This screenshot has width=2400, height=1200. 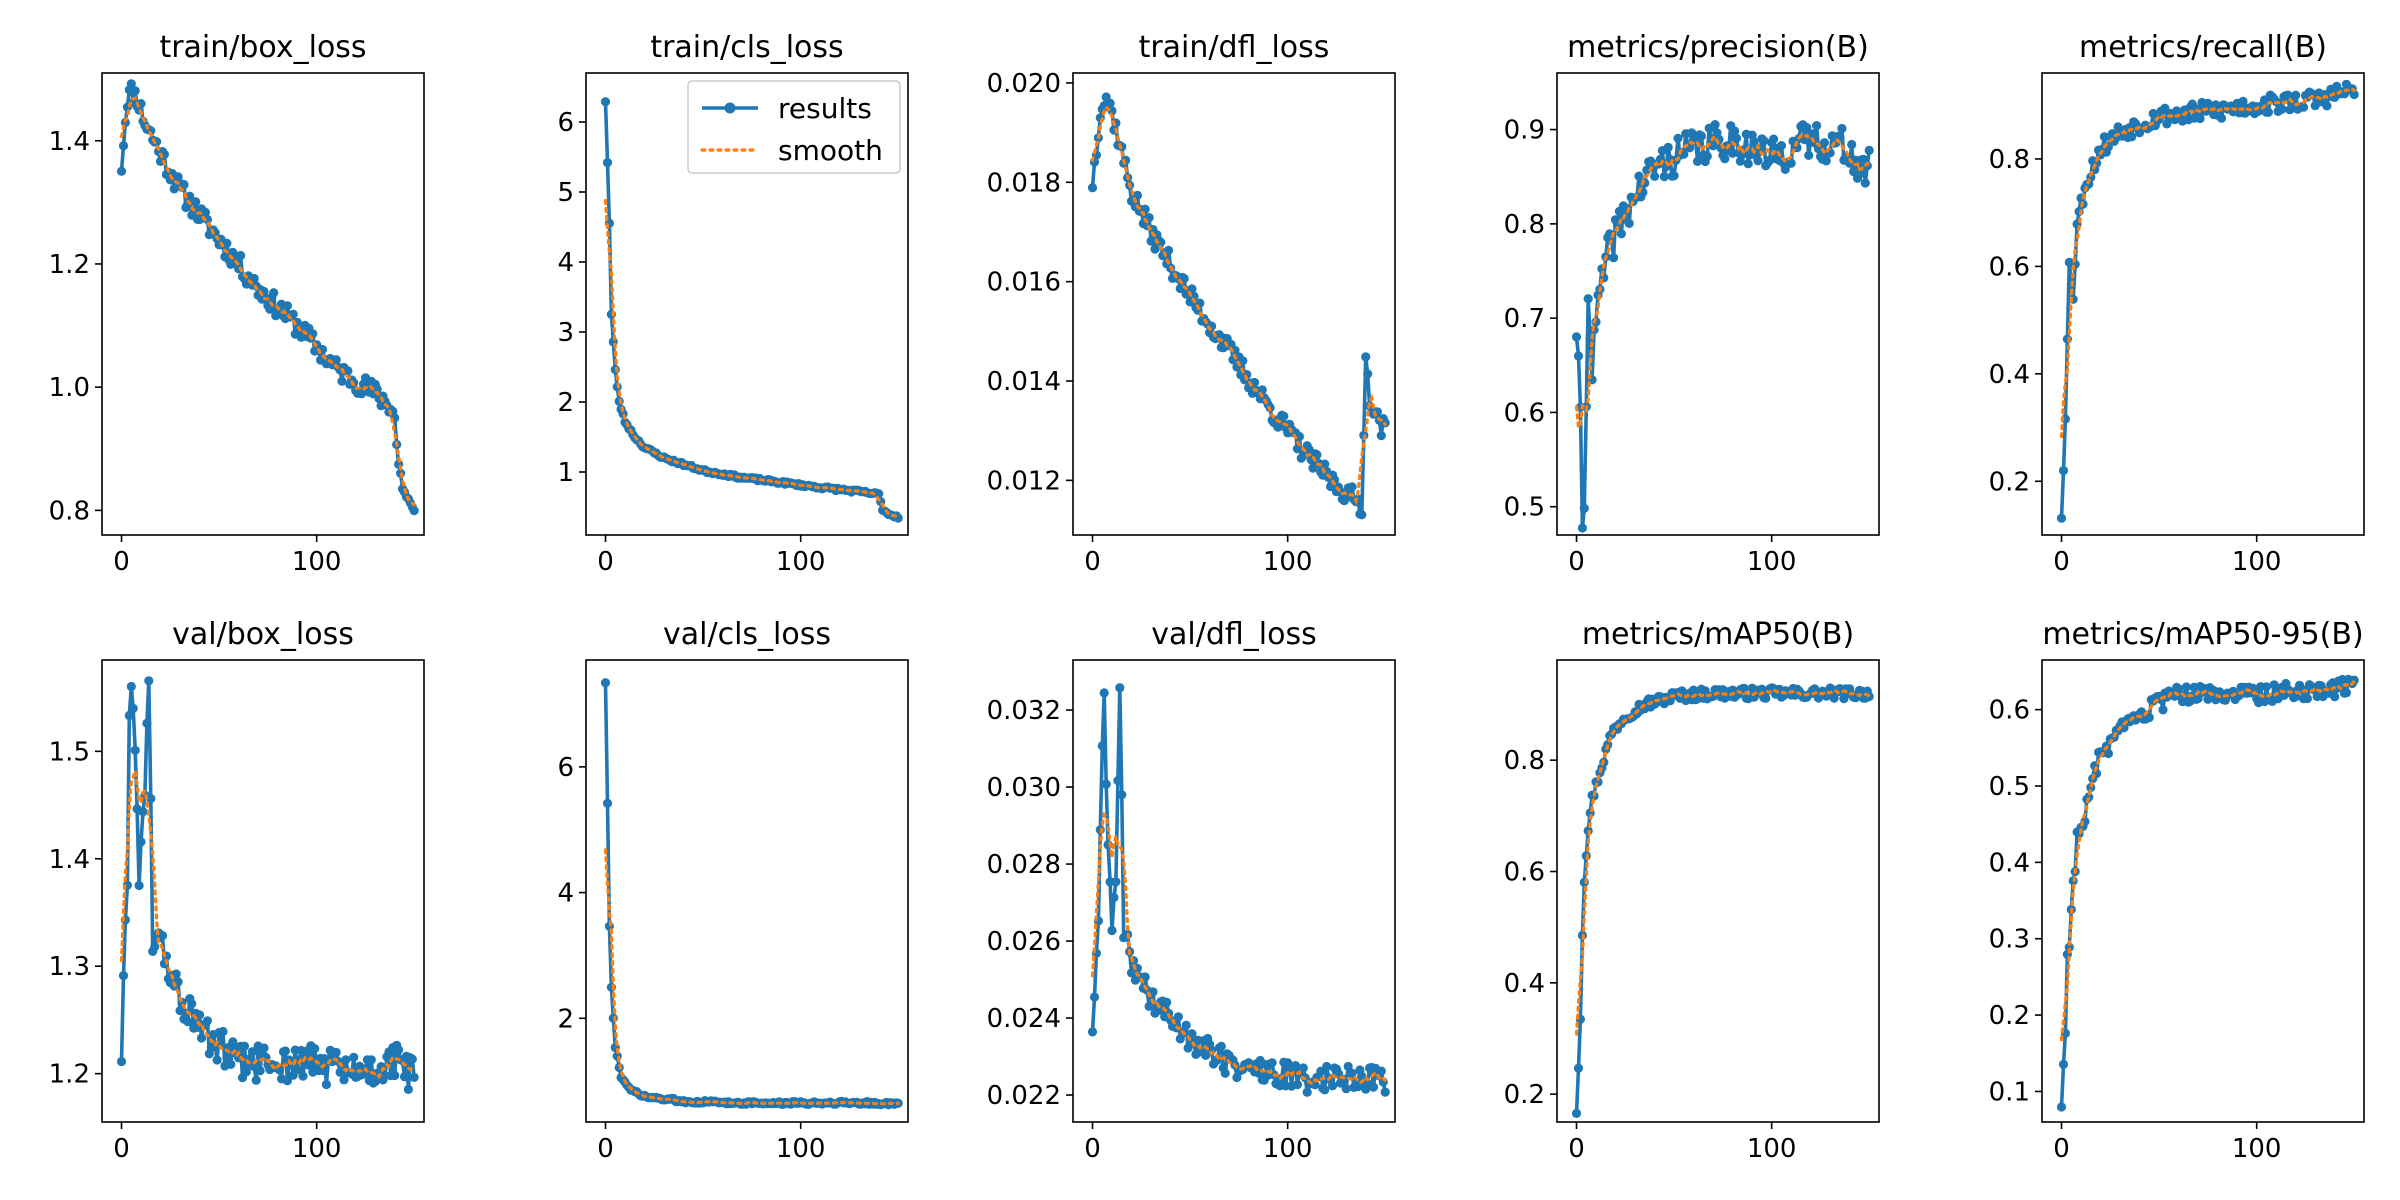 I want to click on subplot-title: metrics/precision(B), so click(x=1718, y=47).